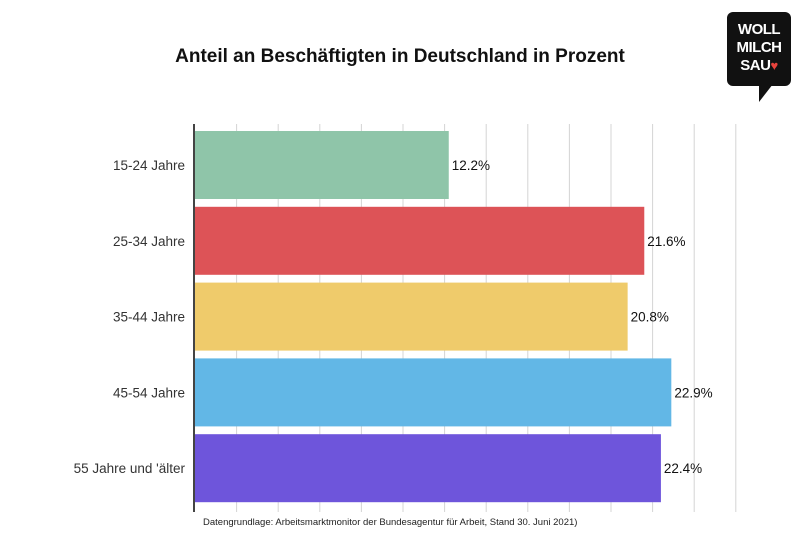 The height and width of the screenshot is (548, 800). I want to click on category-label: 45-54 Jahre, so click(149, 392).